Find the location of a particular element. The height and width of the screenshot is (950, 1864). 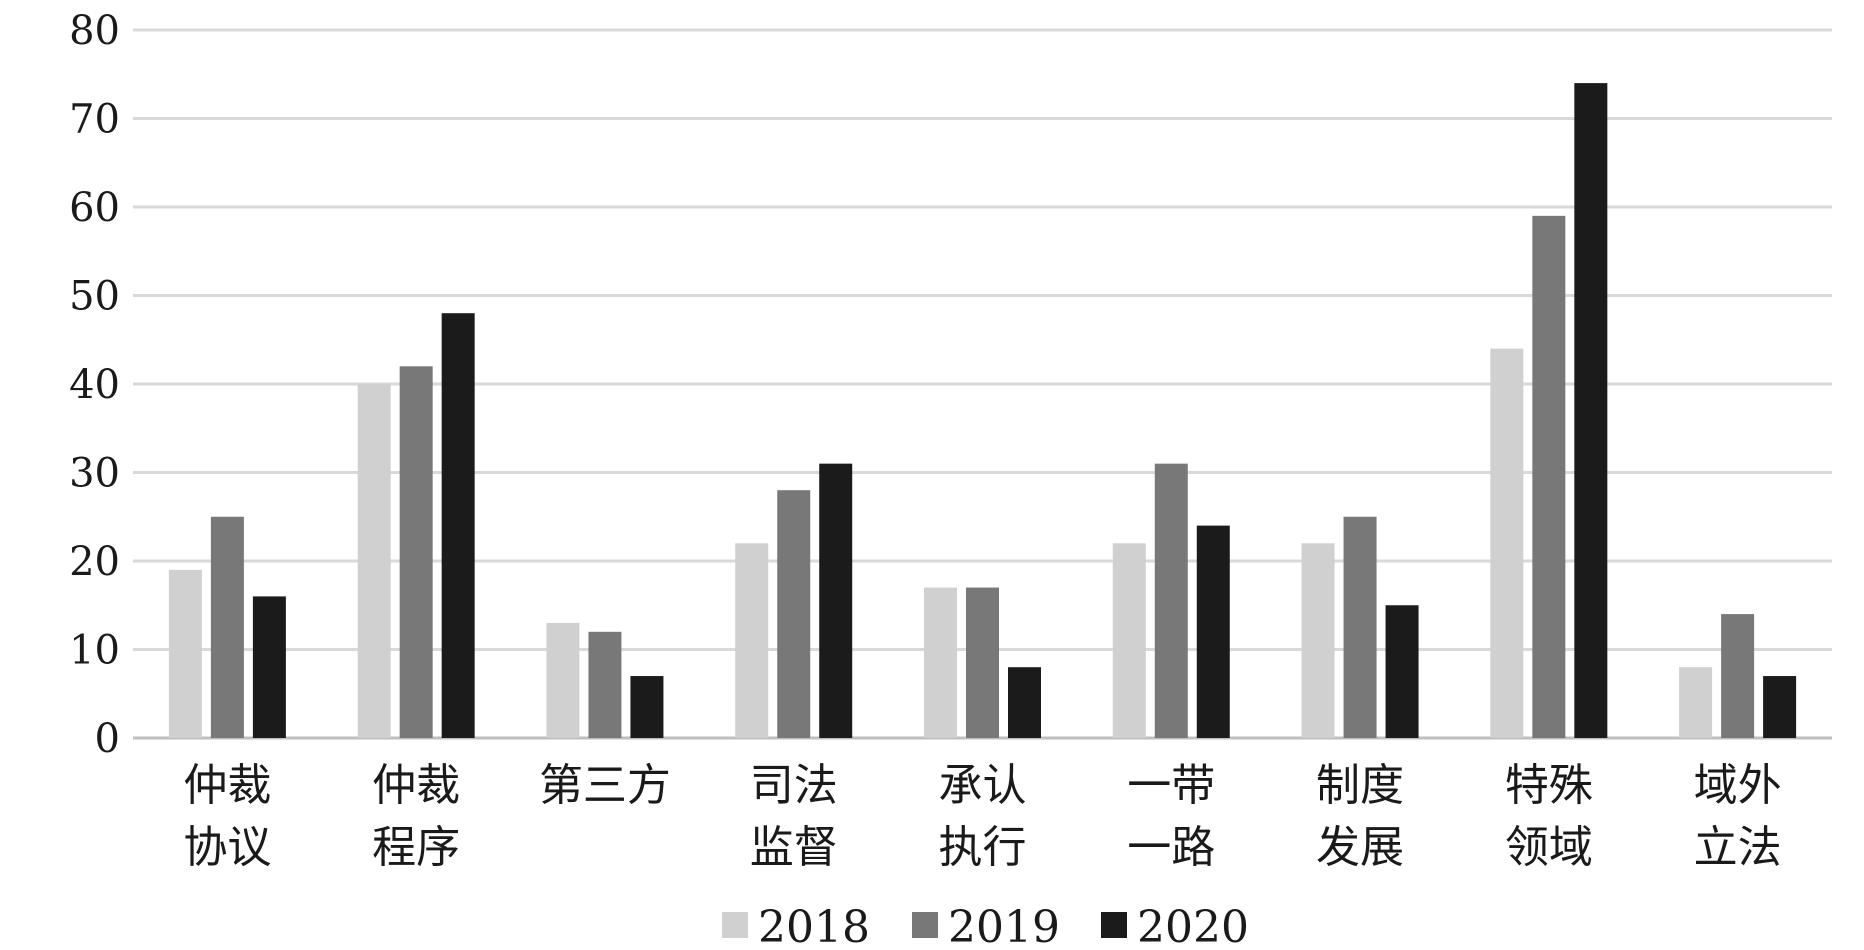

legend-label-2018: 2018 is located at coordinates (814, 926).